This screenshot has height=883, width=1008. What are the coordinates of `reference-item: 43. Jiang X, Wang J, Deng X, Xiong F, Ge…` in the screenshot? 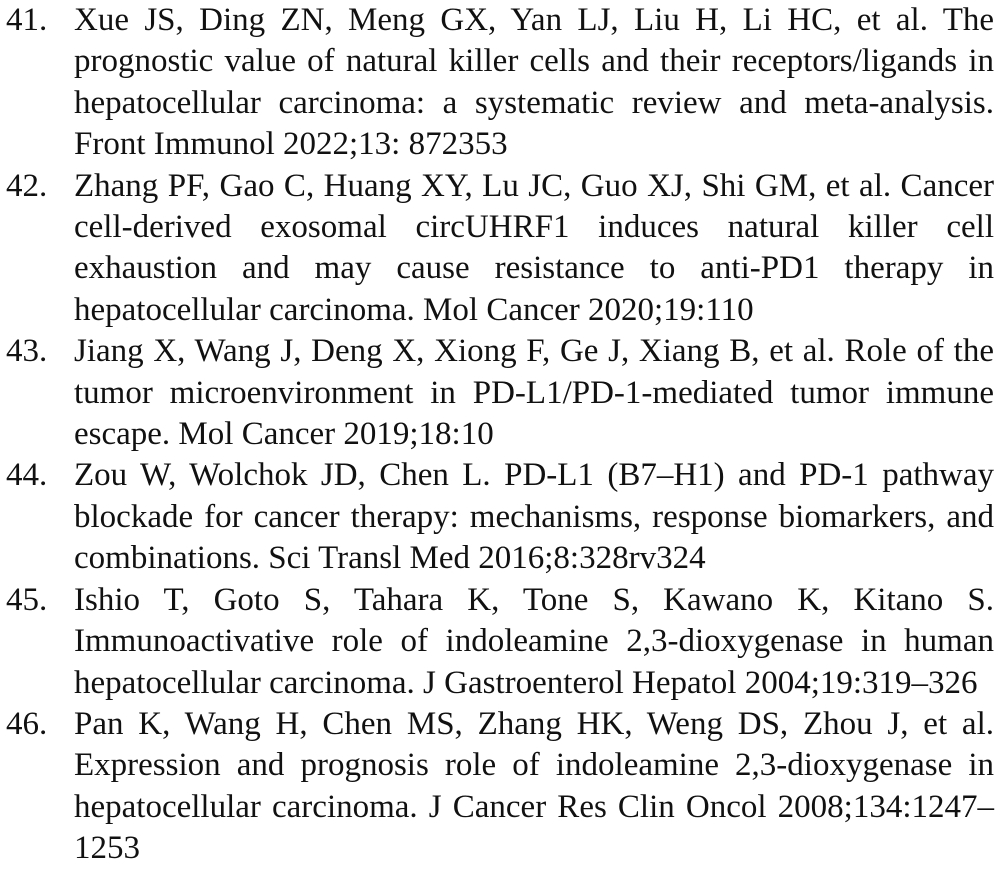 It's located at (500, 393).